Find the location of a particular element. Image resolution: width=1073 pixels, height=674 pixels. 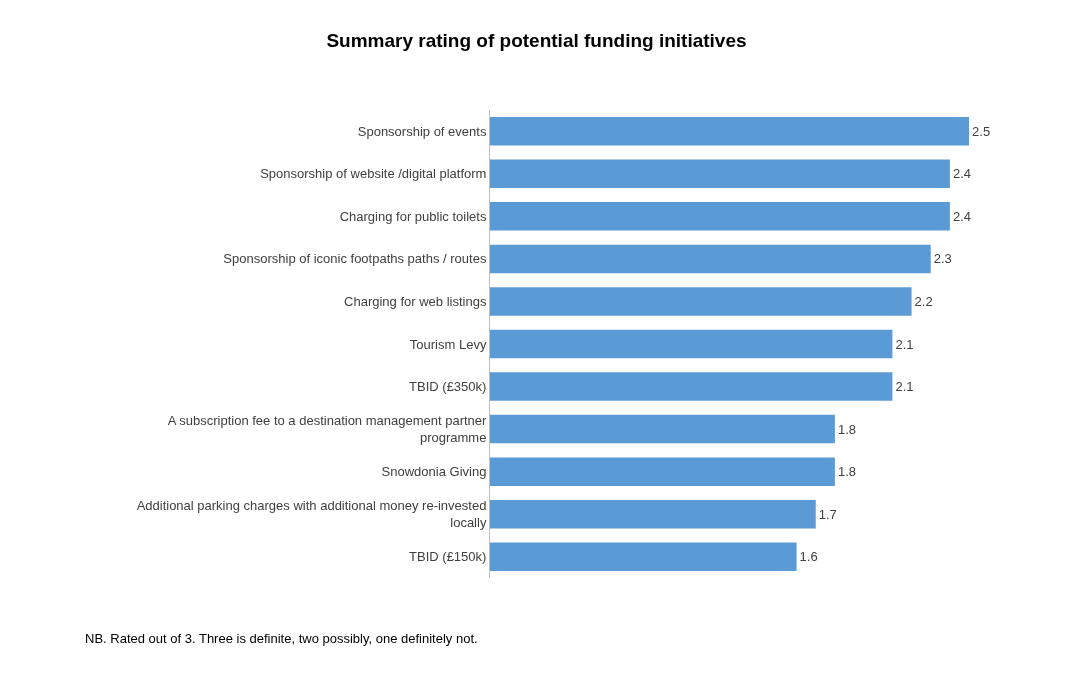

text: NB. Rated out of 3. Three is definite, two possibly, one definitely not. is located at coordinates (281, 638).